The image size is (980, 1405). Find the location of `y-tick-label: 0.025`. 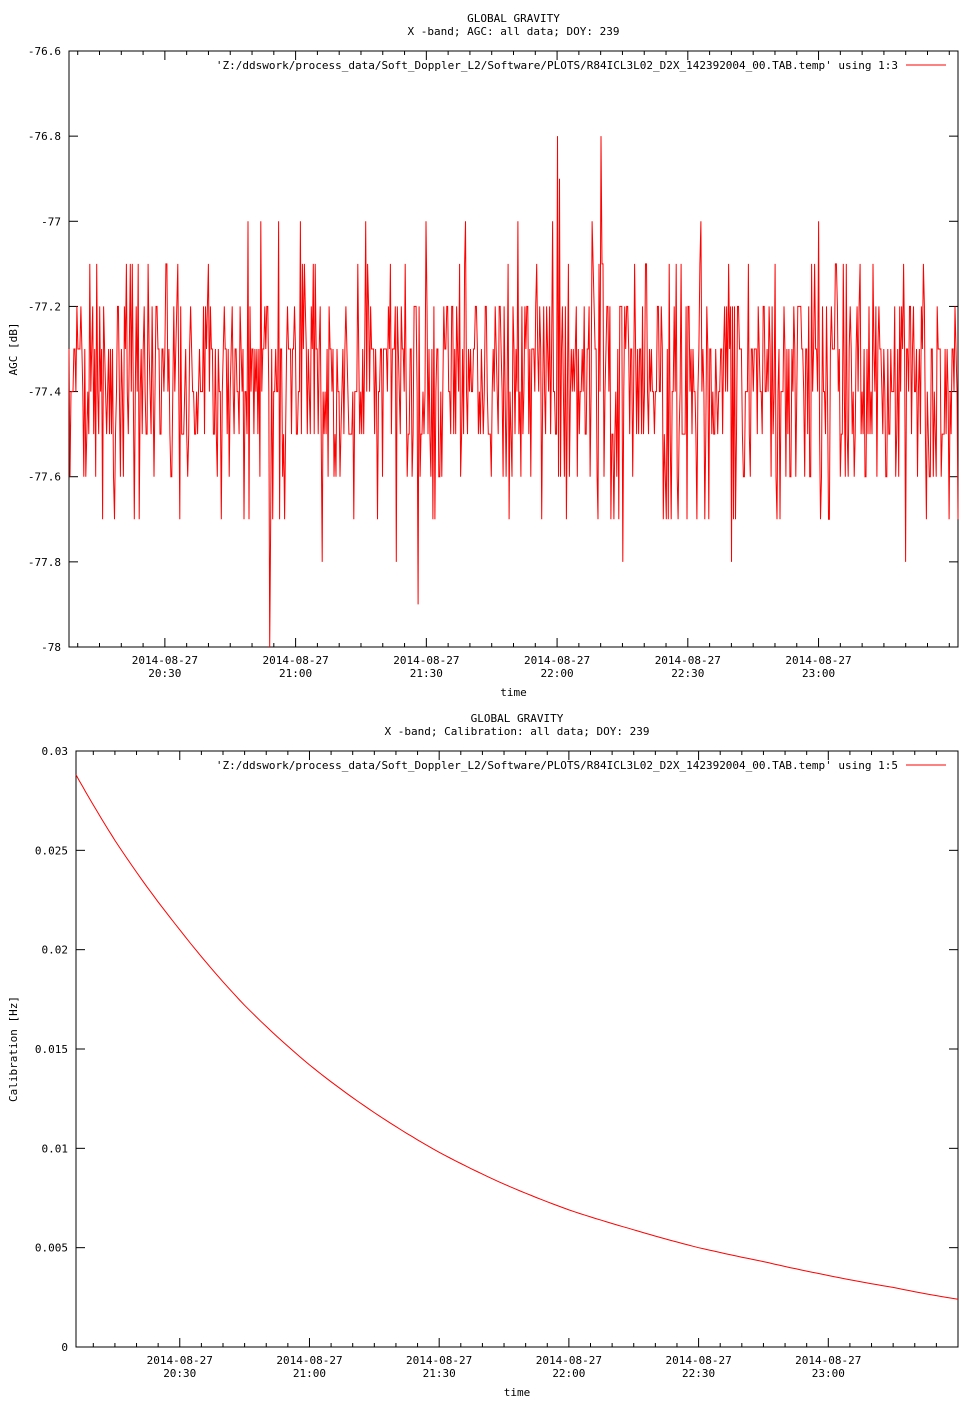

y-tick-label: 0.025 is located at coordinates (51, 850).